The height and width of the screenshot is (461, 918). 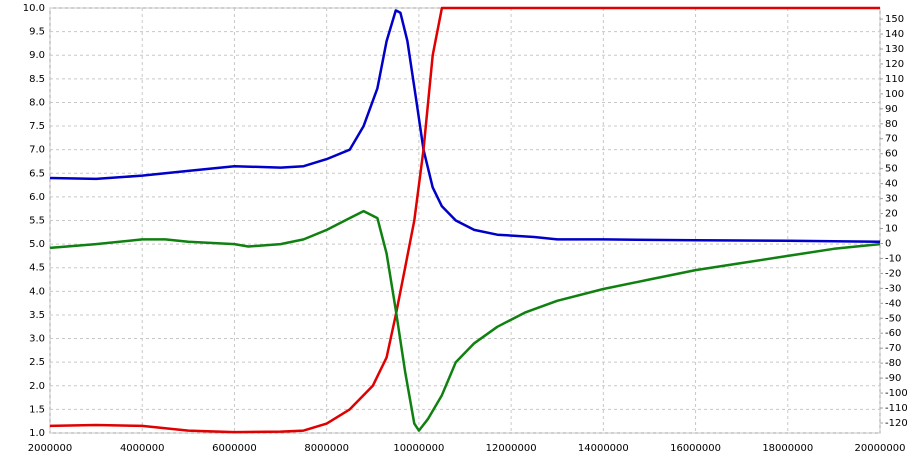 What do you see at coordinates (511, 448) in the screenshot?
I see `x-tick-label: 12000000` at bounding box center [511, 448].